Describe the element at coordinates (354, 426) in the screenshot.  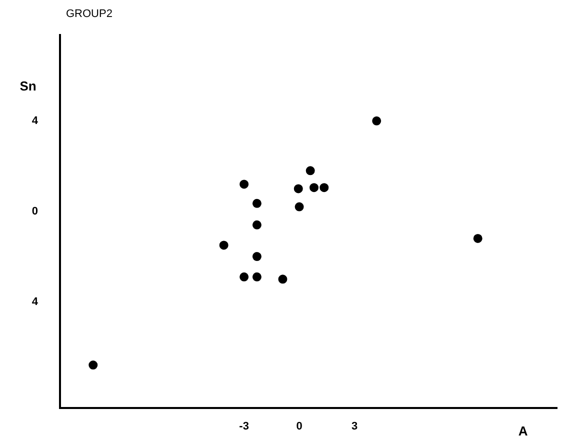
I see `x-tick-label: 3` at that location.